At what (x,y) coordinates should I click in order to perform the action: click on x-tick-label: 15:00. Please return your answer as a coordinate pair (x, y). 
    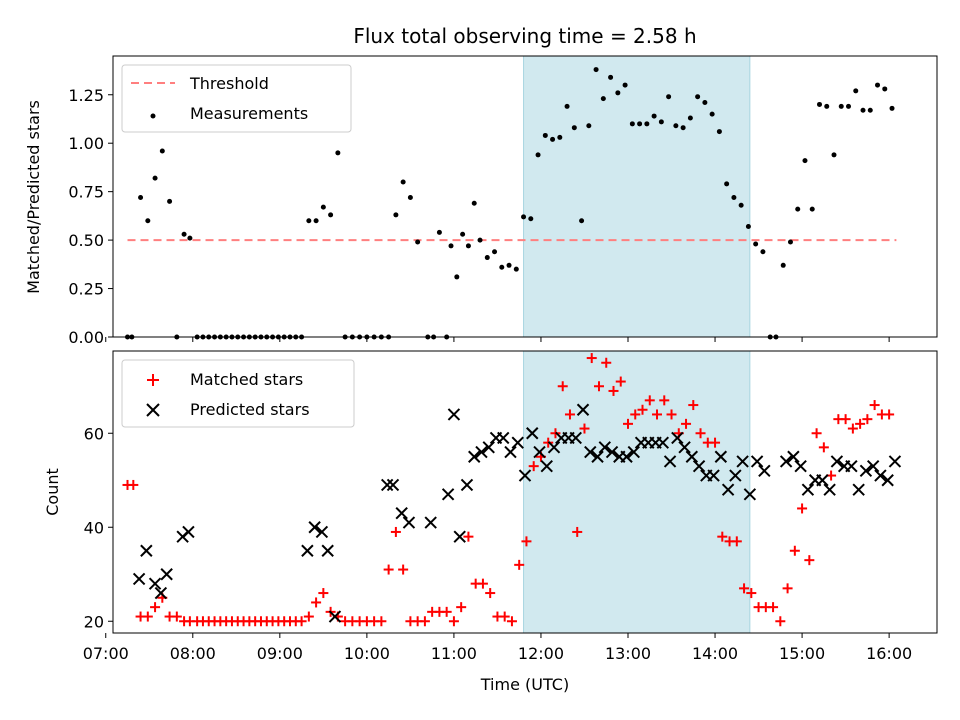
    Looking at the image, I should click on (802, 653).